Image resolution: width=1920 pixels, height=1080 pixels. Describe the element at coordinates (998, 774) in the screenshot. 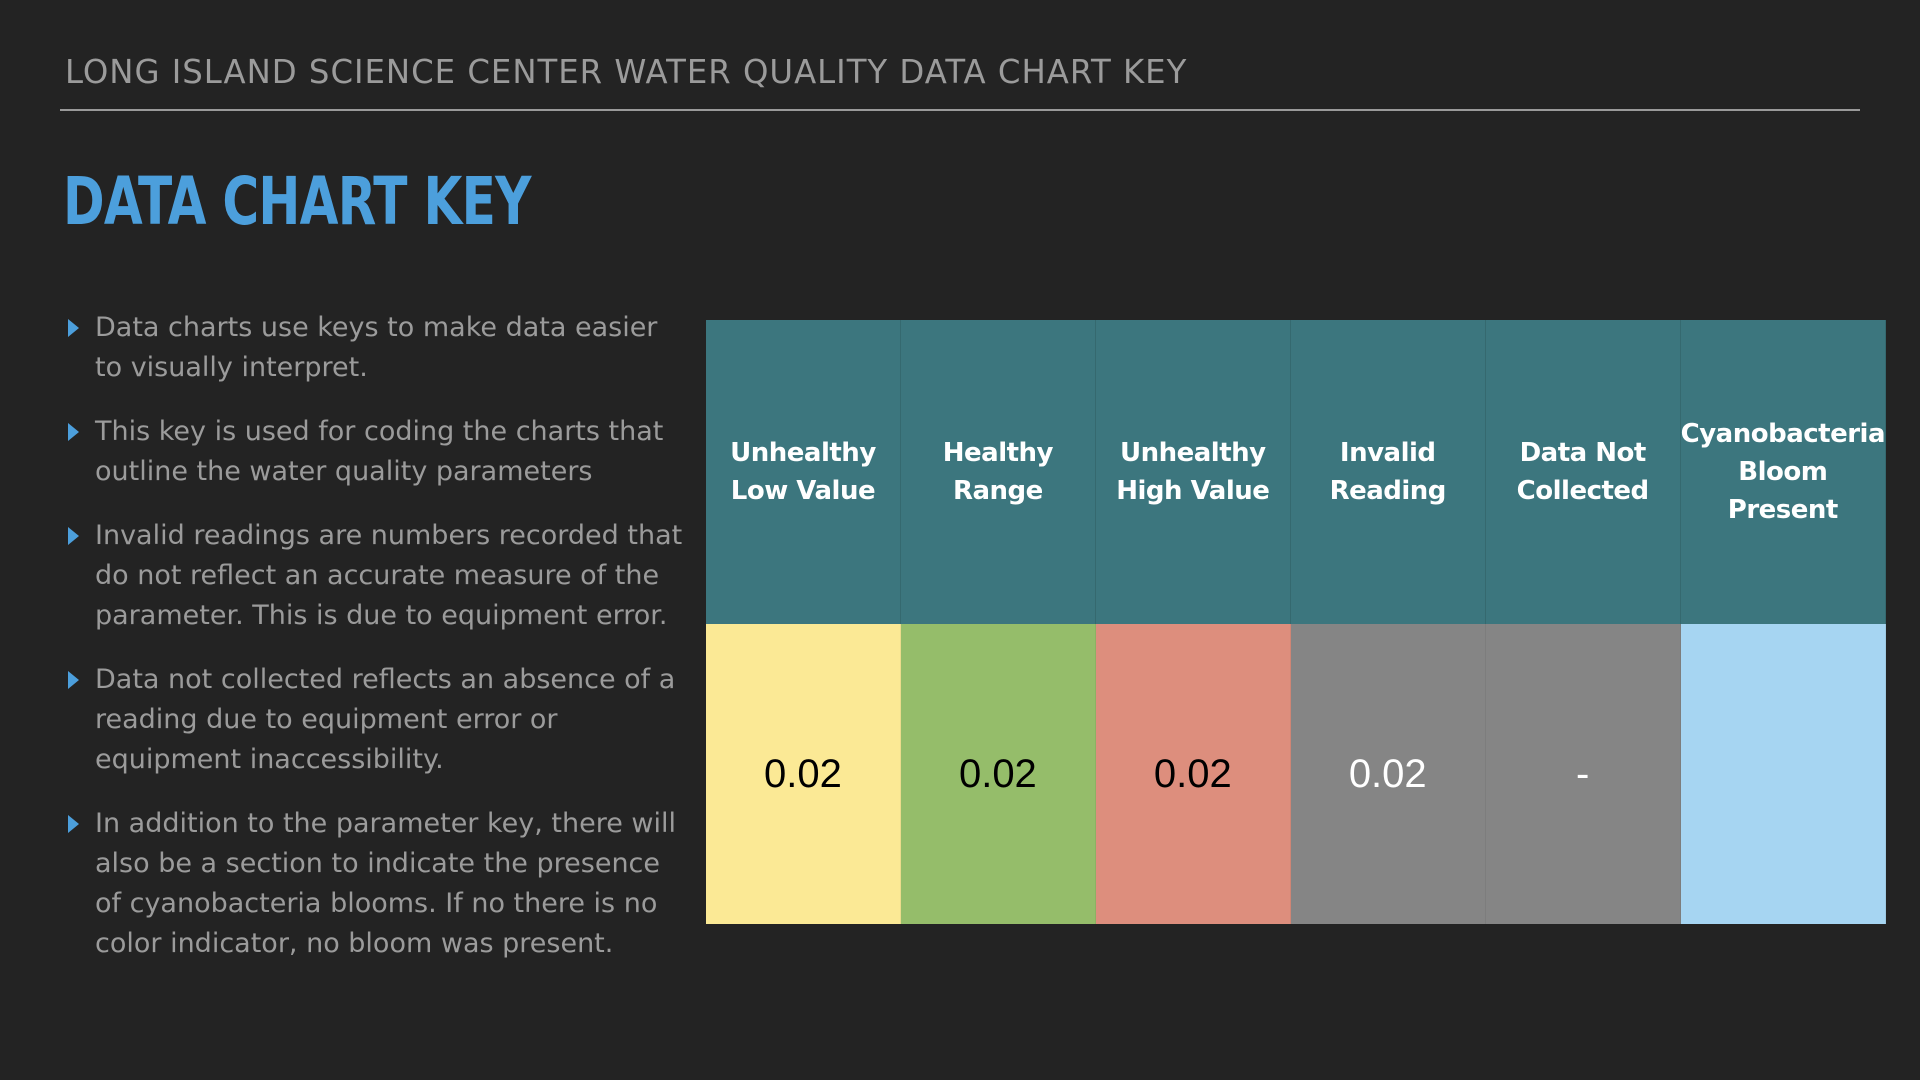

I see `key-swatch-healthy-range: 0.02` at that location.